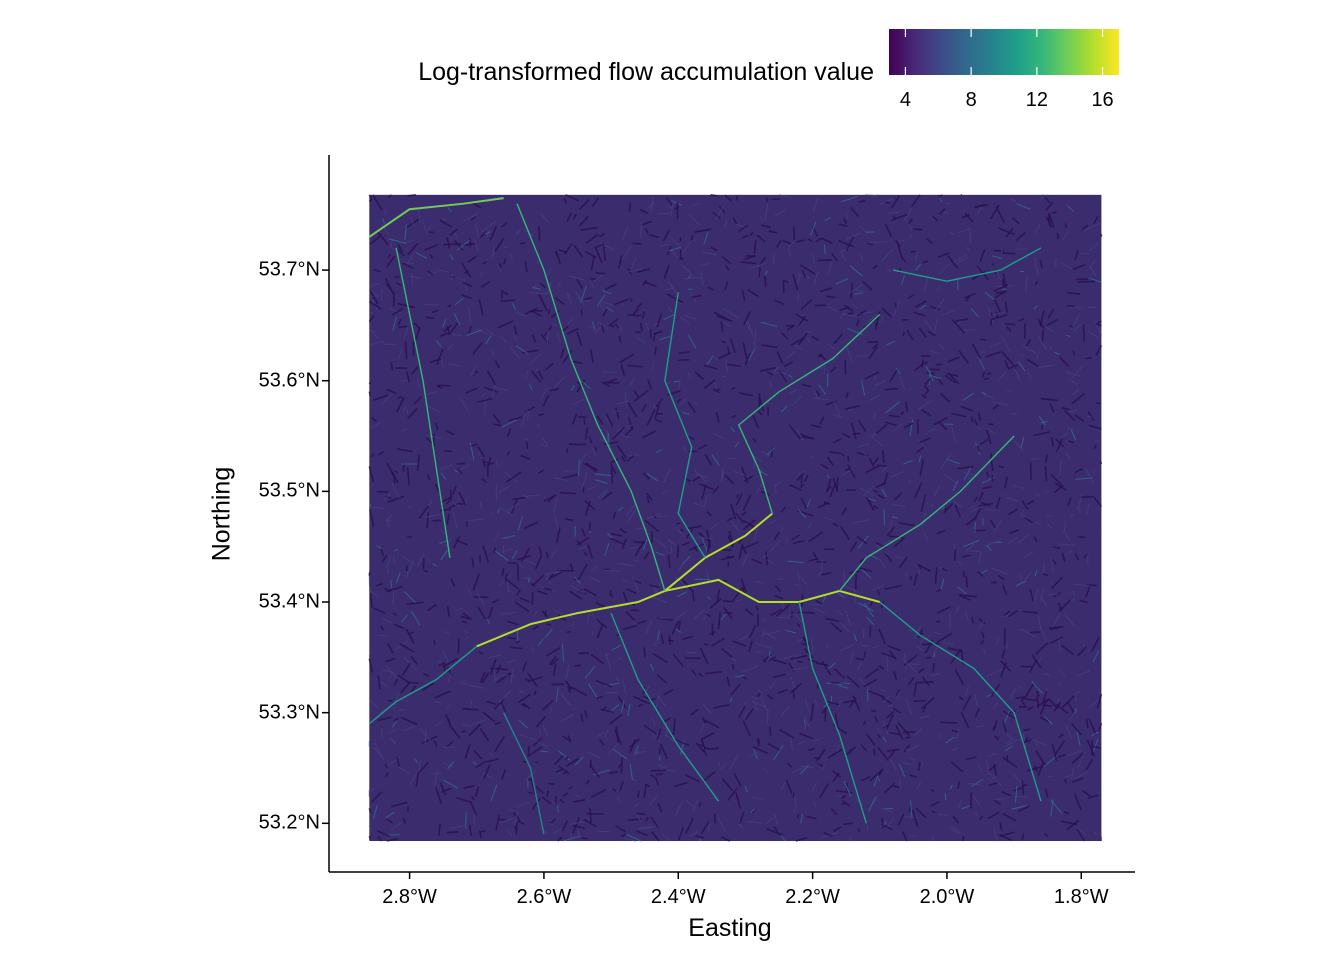  What do you see at coordinates (812, 897) in the screenshot?
I see `x-tick-label: 2.2°W` at bounding box center [812, 897].